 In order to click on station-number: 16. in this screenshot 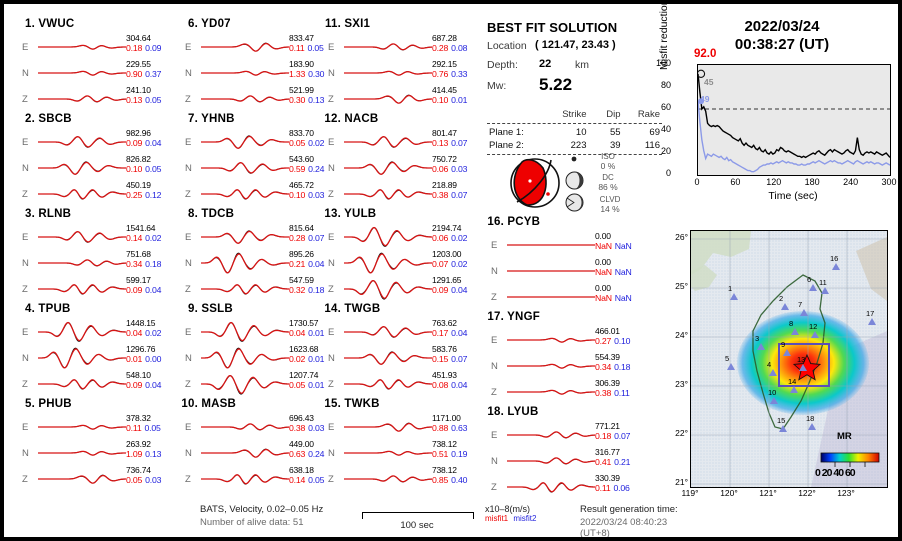, I will do `click(495, 222)`.